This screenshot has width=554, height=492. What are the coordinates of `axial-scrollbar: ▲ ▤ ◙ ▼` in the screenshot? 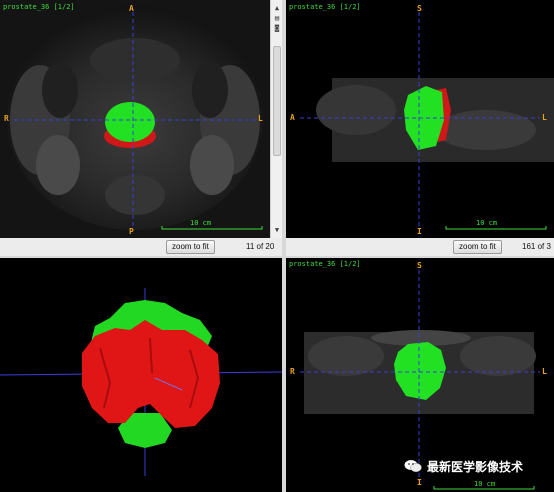 It's located at (276, 119).